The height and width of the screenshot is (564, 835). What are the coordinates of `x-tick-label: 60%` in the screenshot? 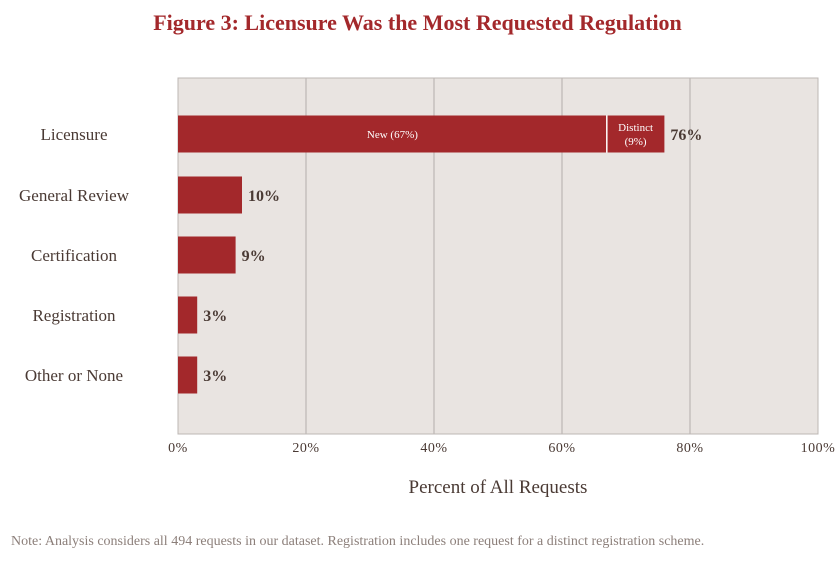 It's located at (561, 448).